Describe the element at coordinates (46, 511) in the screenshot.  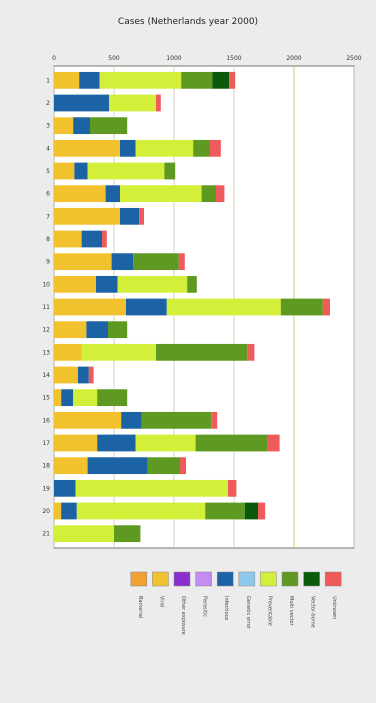
I see `category-label: 20` at that location.